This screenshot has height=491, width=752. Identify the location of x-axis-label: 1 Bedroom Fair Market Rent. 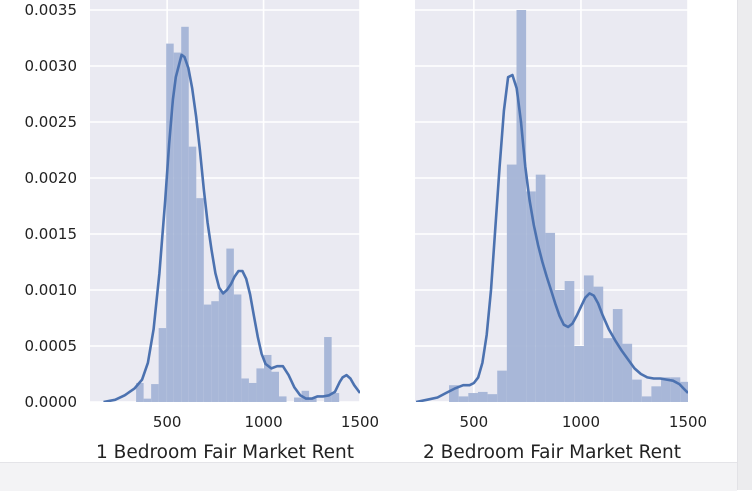
(225, 452).